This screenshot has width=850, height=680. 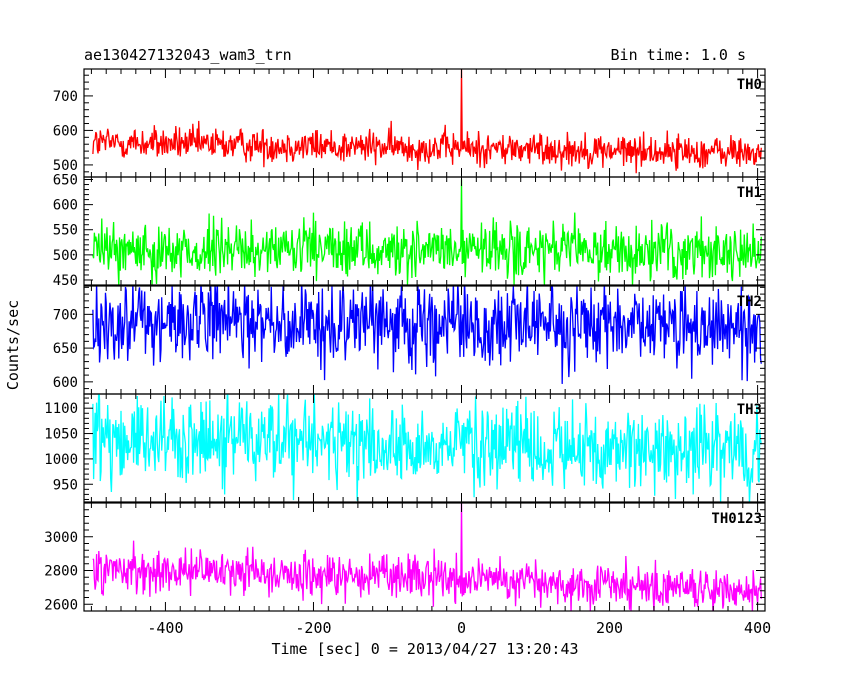 What do you see at coordinates (165, 628) in the screenshot?
I see `x-tick-label: -400` at bounding box center [165, 628].